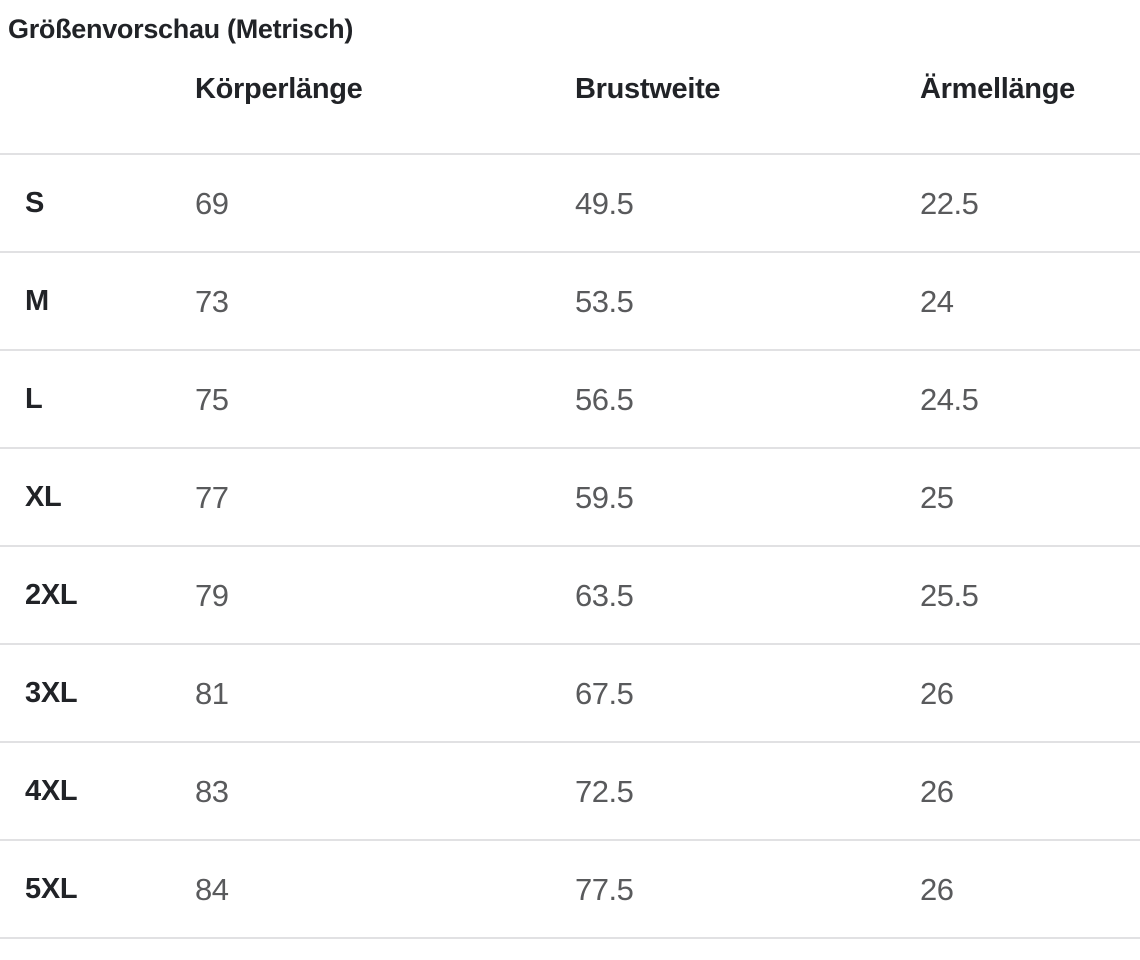 The width and height of the screenshot is (1140, 960). What do you see at coordinates (51, 594) in the screenshot?
I see `size-label-cell: 2XL` at bounding box center [51, 594].